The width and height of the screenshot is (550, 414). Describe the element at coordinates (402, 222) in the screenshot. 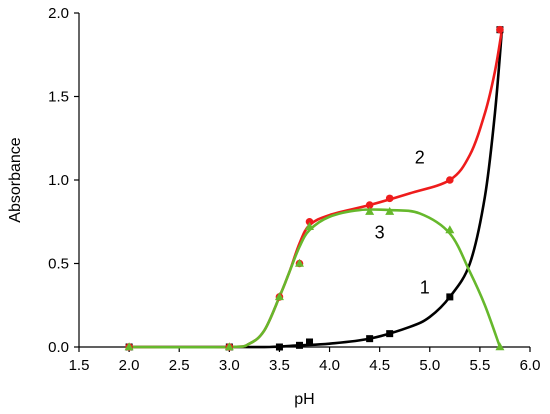

I see `series-annotations: 1 2 3` at that location.